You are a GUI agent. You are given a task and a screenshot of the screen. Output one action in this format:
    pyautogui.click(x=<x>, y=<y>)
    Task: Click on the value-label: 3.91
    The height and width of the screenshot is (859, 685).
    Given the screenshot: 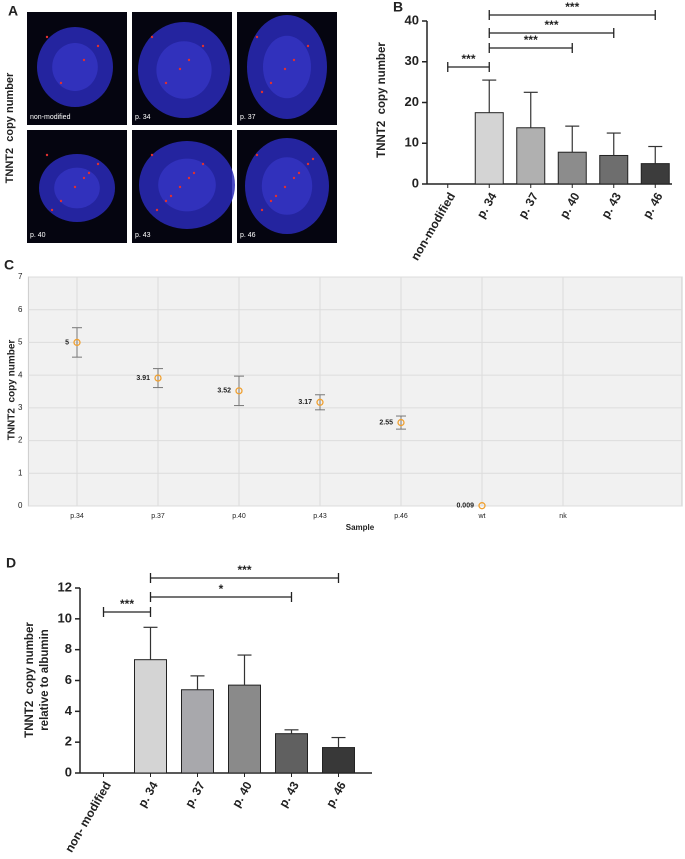 What is the action you would take?
    pyautogui.click(x=143, y=378)
    